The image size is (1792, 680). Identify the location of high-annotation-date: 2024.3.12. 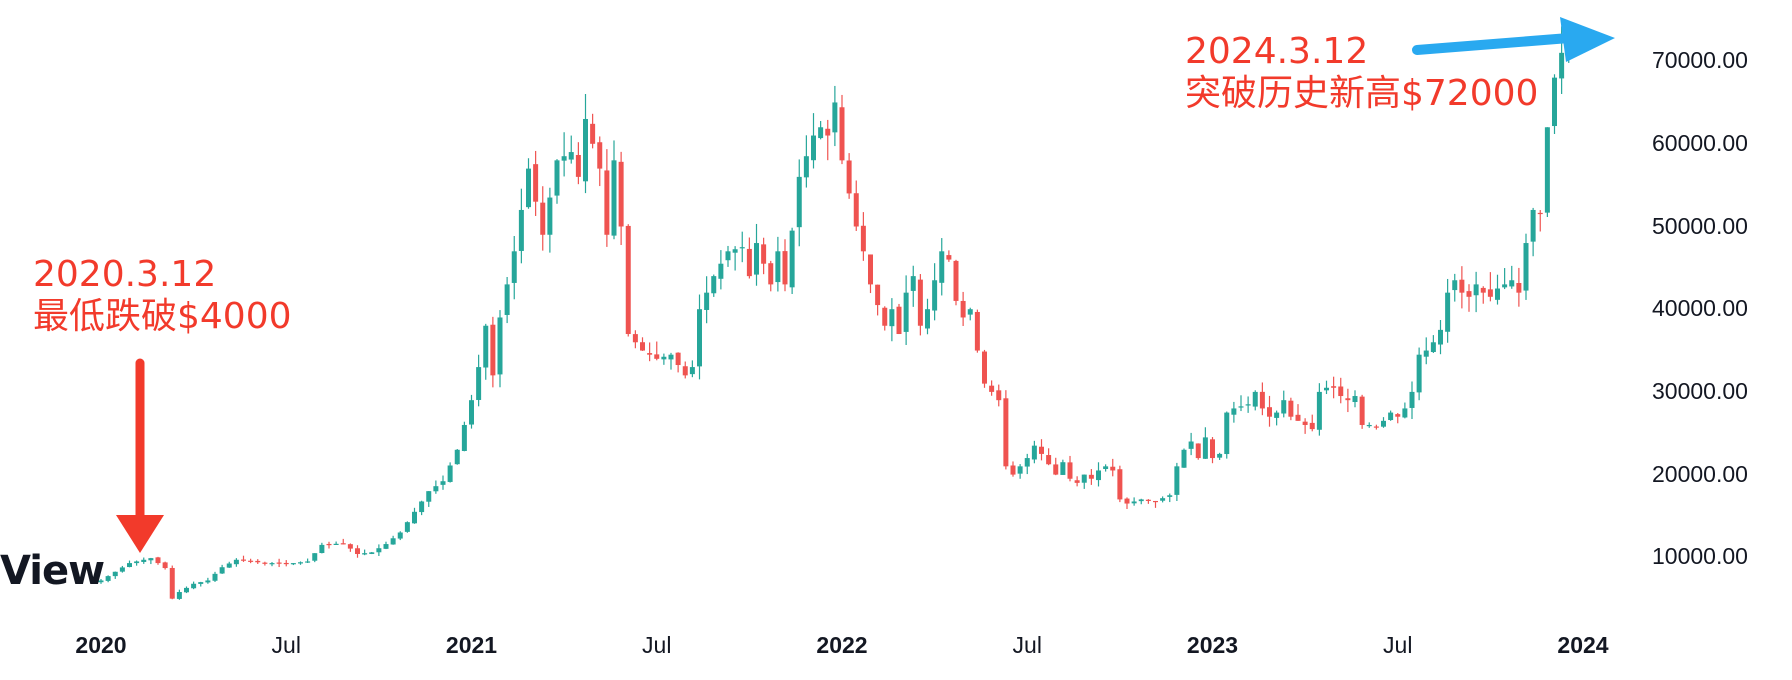
(1277, 51).